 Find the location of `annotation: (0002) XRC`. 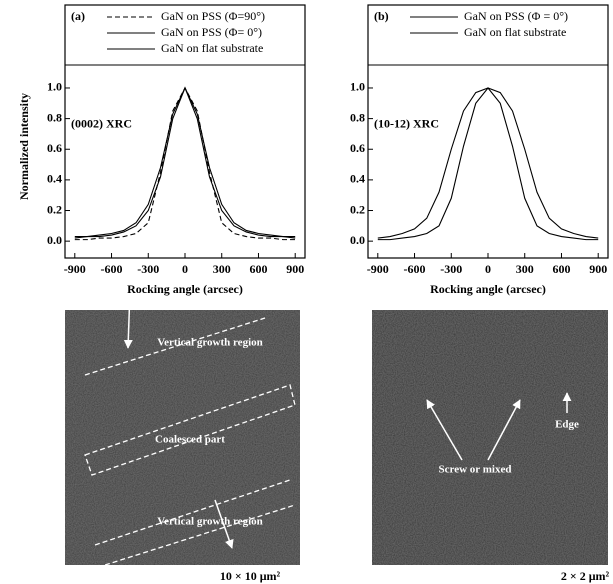

annotation: (0002) XRC is located at coordinates (101, 123).